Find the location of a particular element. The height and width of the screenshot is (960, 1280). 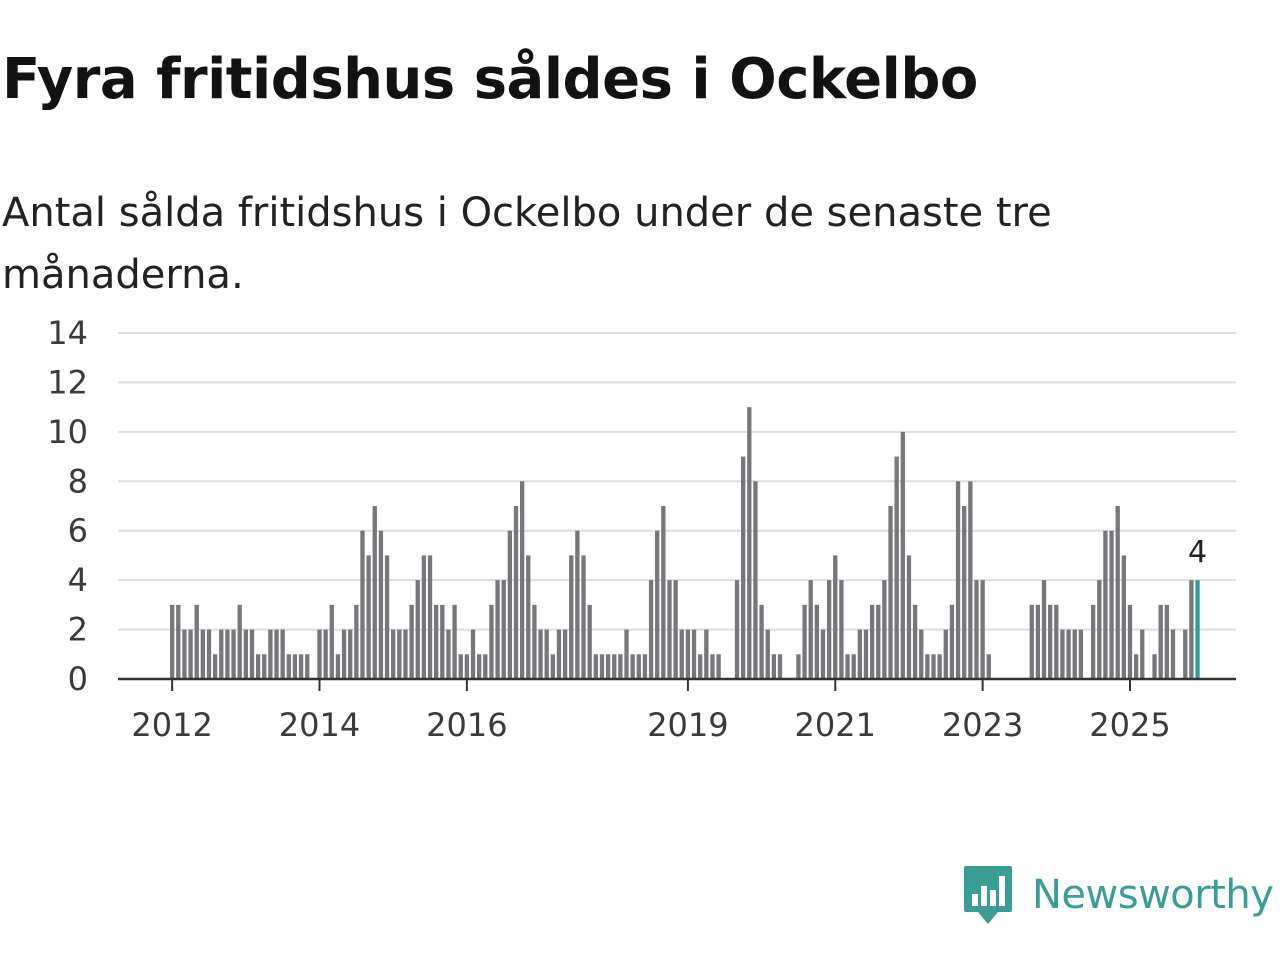

x-tick-label: 2021 is located at coordinates (835, 725).